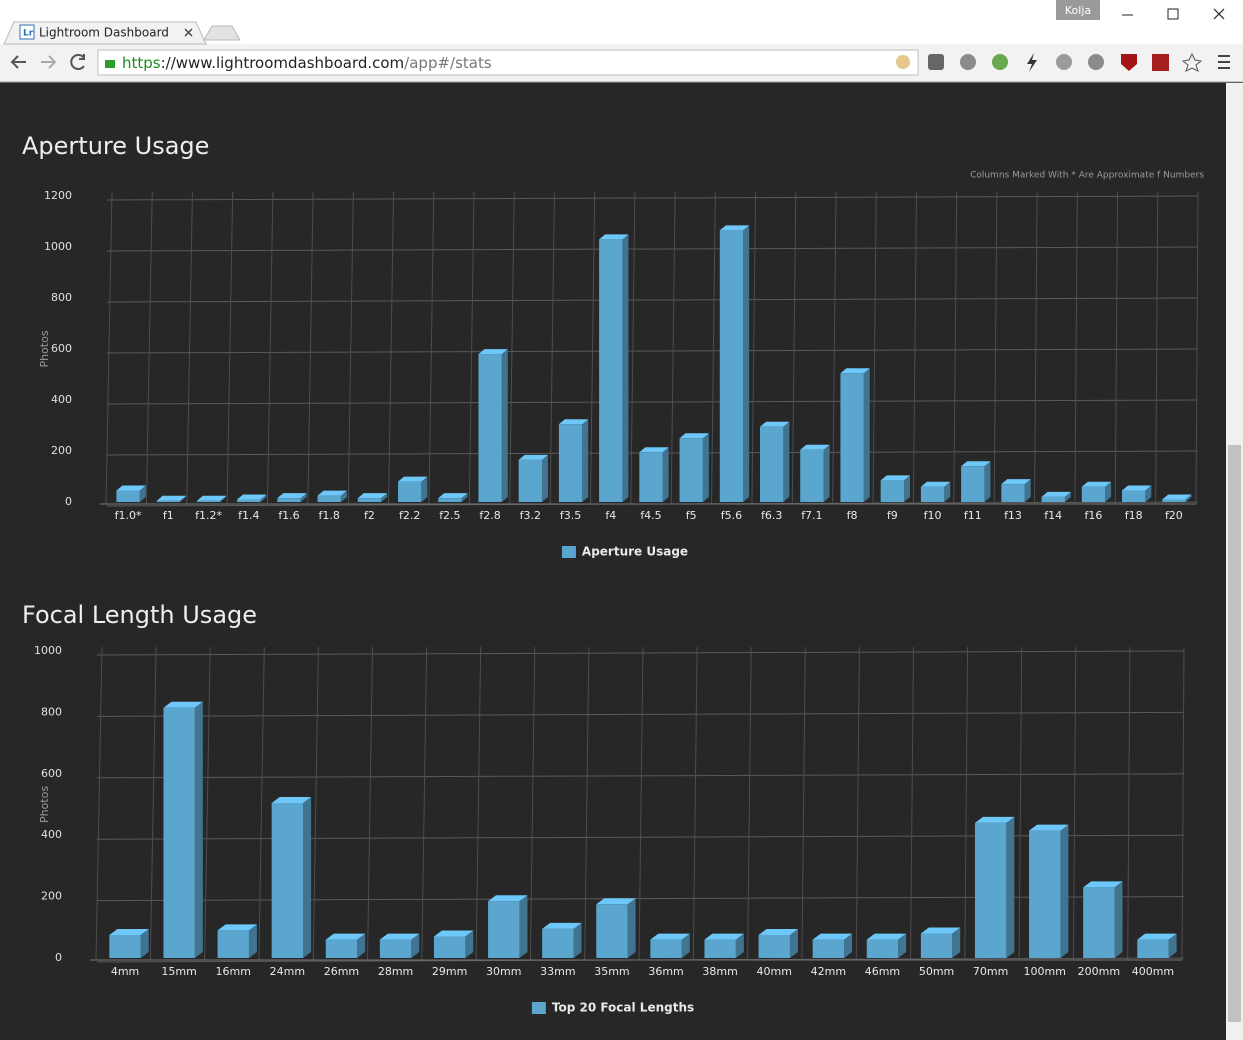  Describe the element at coordinates (610, 515) in the screenshot. I see `x-tick-label: f4` at that location.